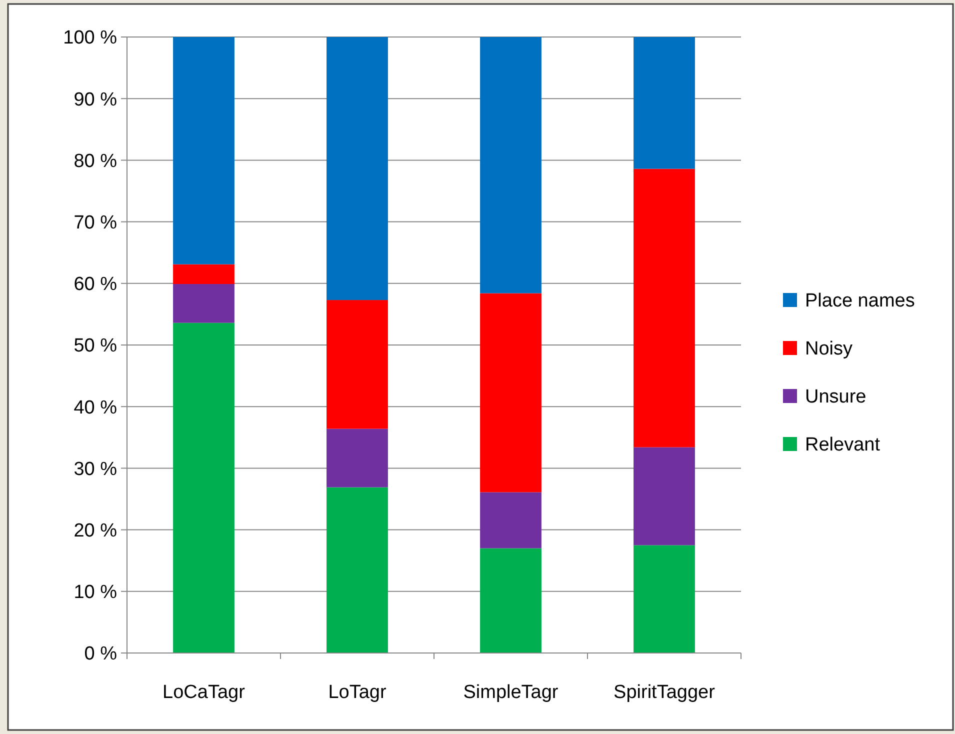 The height and width of the screenshot is (734, 955). I want to click on y-tick-label: 90 %, so click(96, 99).